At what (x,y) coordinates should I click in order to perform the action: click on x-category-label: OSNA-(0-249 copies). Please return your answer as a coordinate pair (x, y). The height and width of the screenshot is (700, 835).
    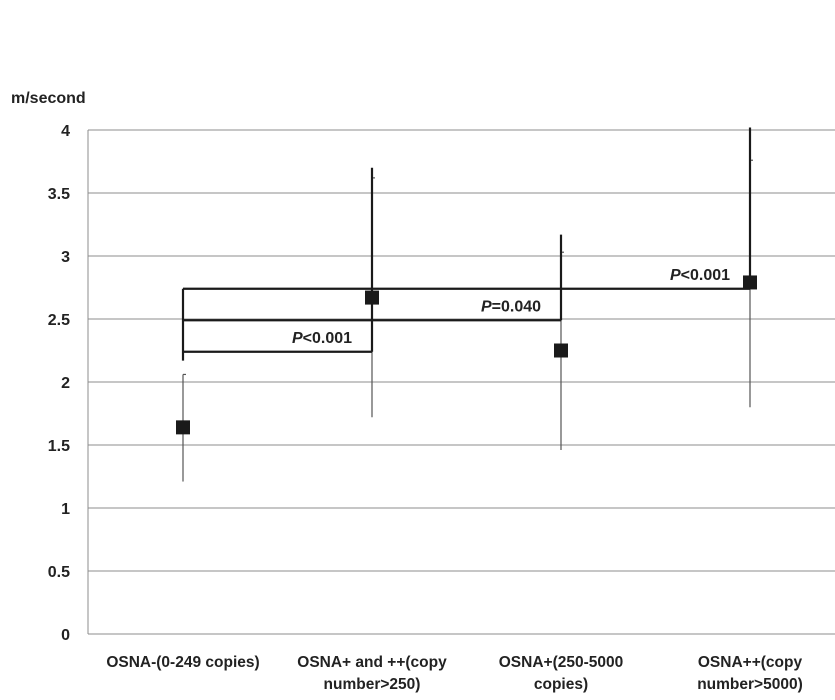
    Looking at the image, I should click on (182, 662).